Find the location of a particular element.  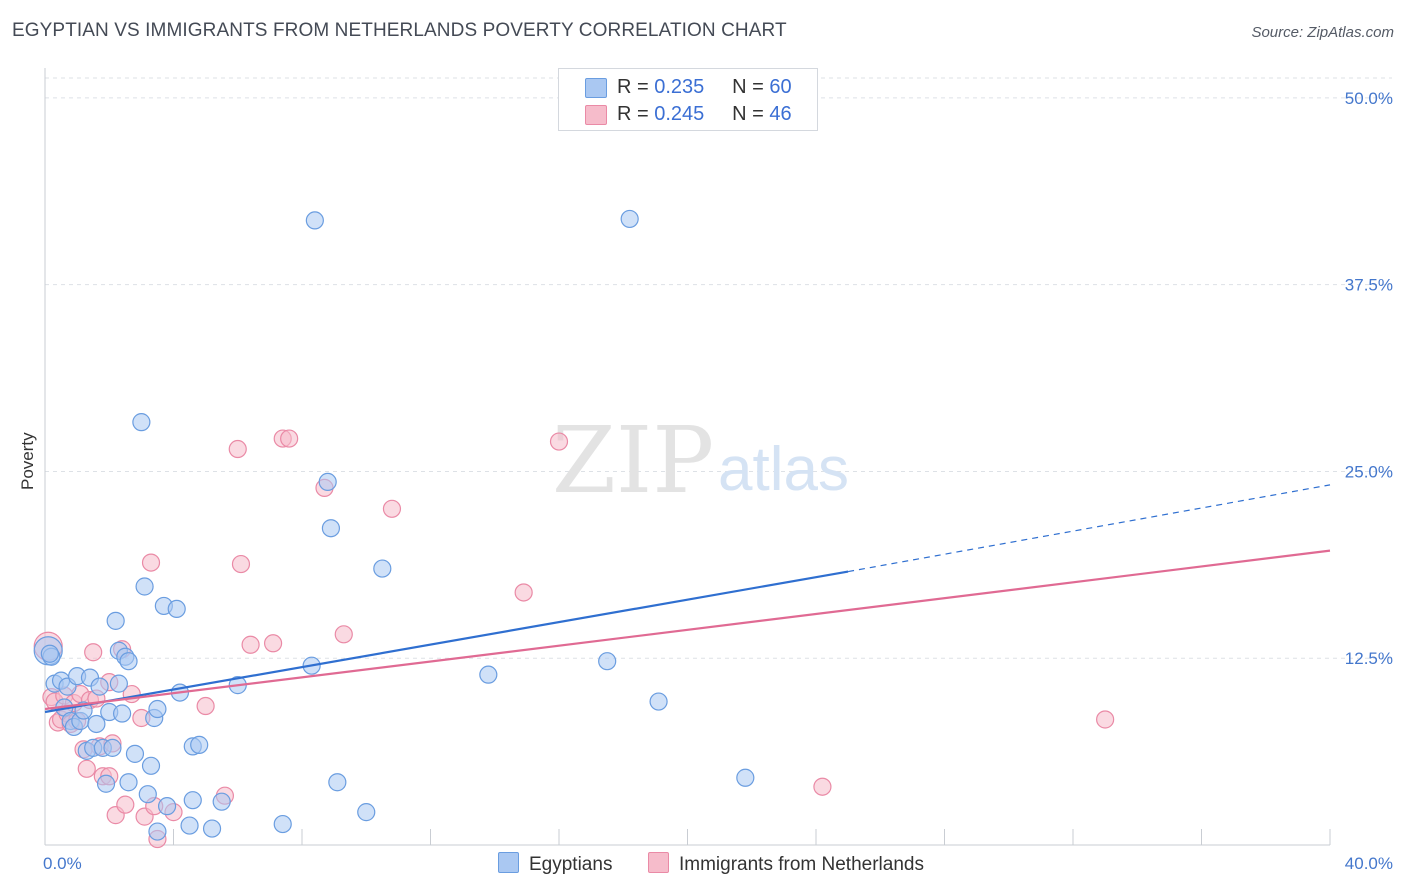

y-tick-label: 50.0% is located at coordinates (1369, 98).